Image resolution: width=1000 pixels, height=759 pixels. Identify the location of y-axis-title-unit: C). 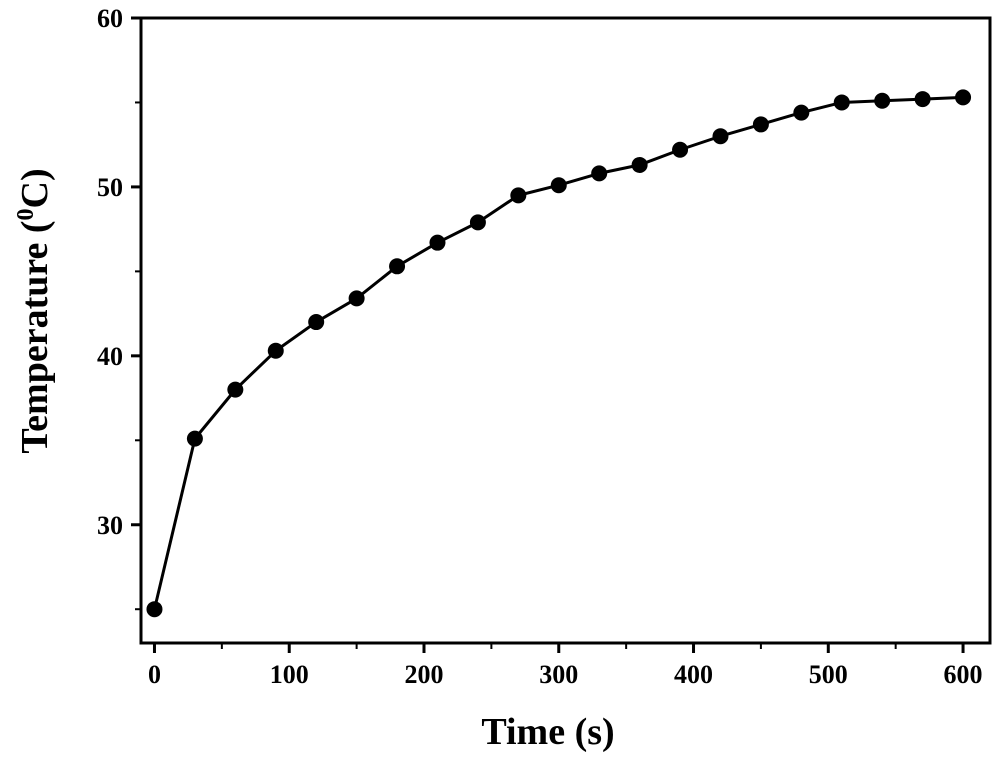
(35, 188).